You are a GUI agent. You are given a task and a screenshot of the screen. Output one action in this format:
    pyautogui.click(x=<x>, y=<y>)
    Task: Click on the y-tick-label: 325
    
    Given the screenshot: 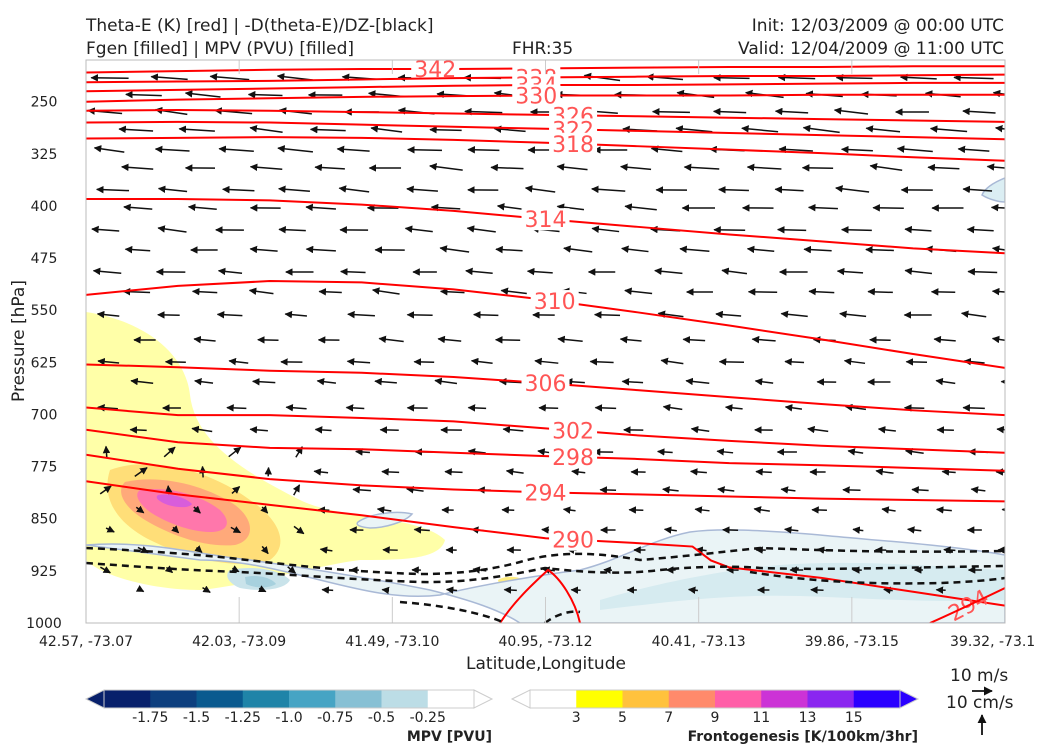 What is the action you would take?
    pyautogui.click(x=44, y=155)
    